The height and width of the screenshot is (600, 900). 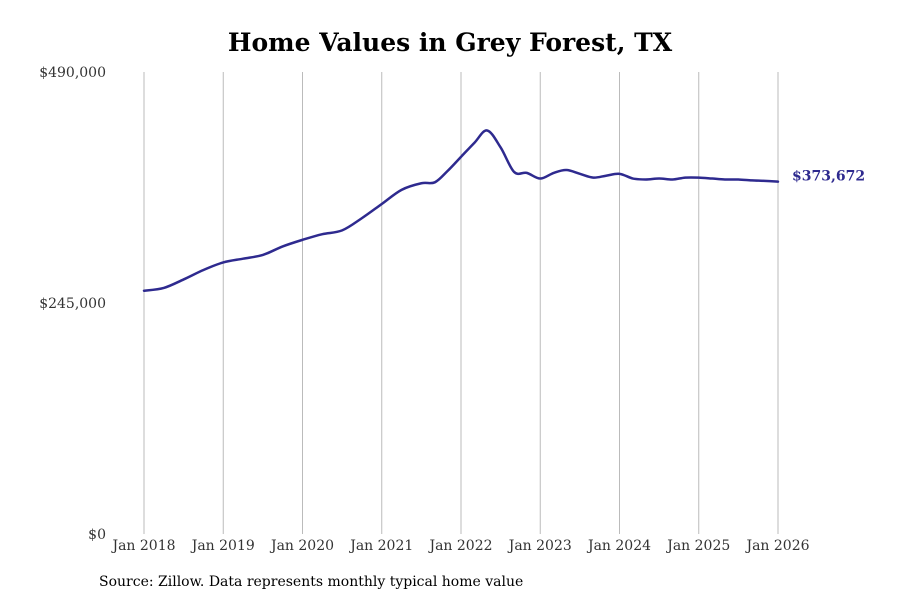 What do you see at coordinates (72, 73) in the screenshot?
I see `y-tick-label: $490,000` at bounding box center [72, 73].